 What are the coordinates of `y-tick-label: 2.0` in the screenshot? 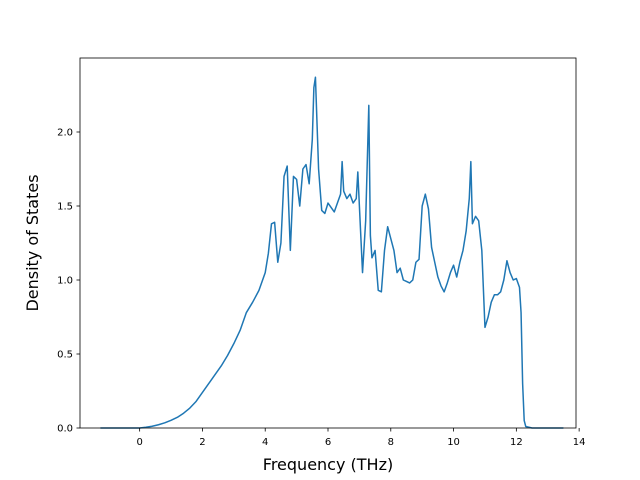 It's located at (65, 133).